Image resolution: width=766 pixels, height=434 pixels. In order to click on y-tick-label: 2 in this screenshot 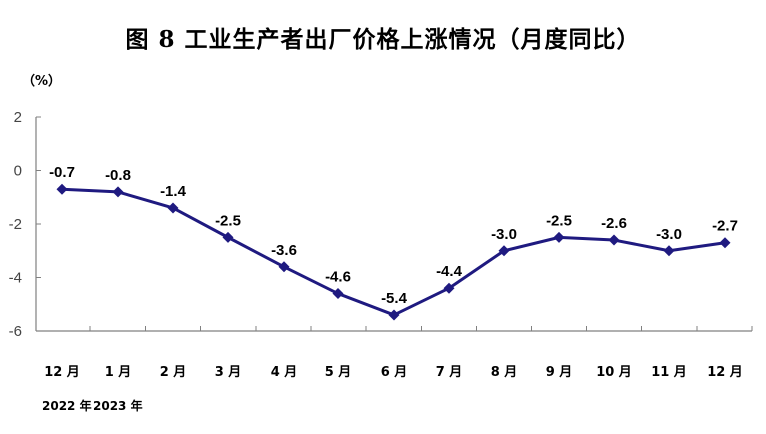, I will do `click(18, 117)`.